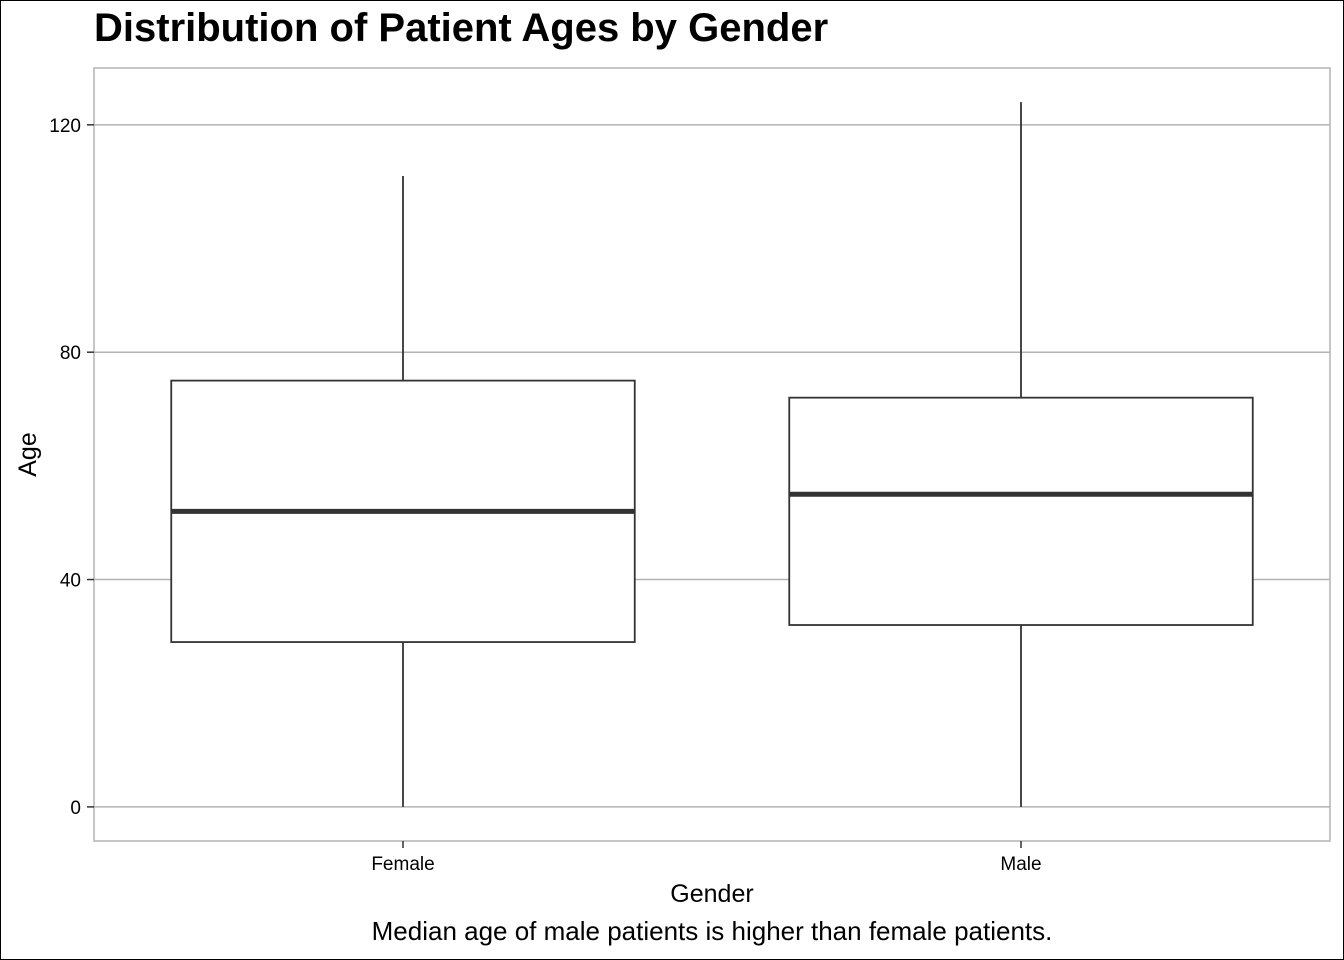 The width and height of the screenshot is (1344, 960). I want to click on x-axis-title: Gender, so click(711, 894).